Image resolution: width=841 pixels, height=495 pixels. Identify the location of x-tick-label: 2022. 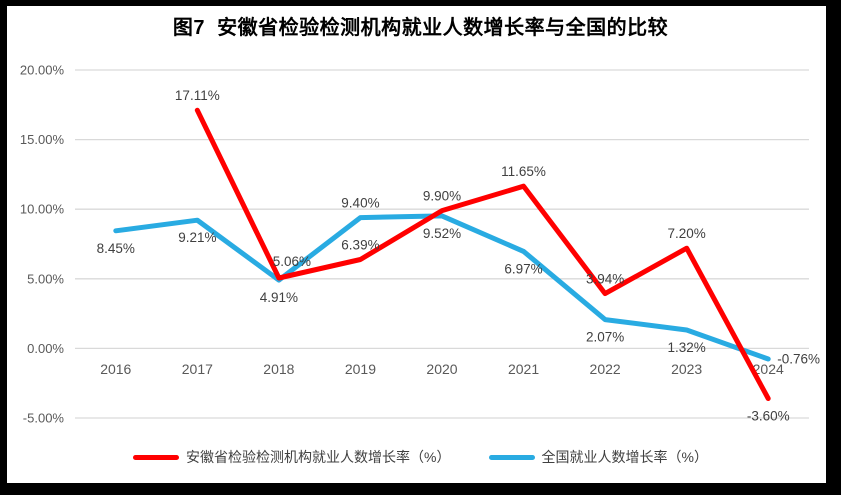
(605, 369).